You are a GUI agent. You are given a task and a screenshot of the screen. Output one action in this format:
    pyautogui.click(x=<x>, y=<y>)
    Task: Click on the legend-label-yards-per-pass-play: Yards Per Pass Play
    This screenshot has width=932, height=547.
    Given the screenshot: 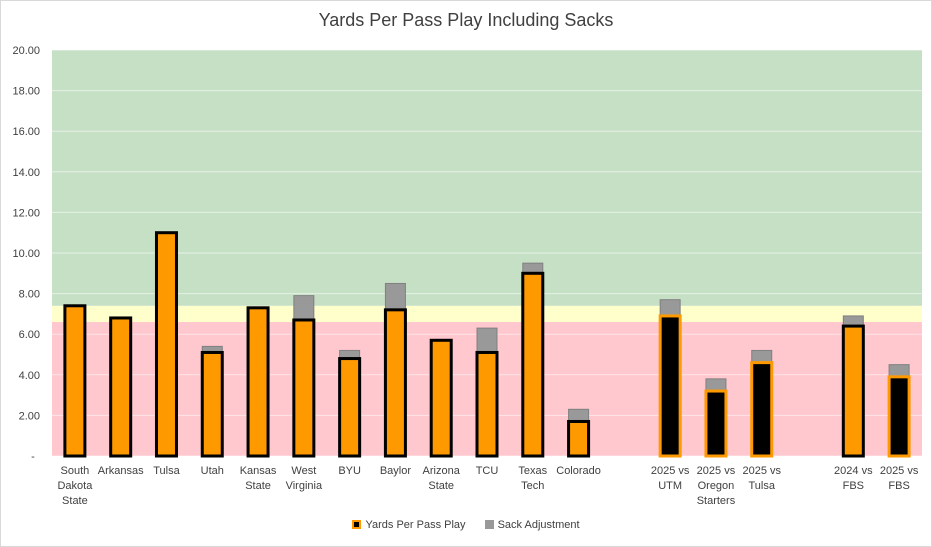 What is the action you would take?
    pyautogui.click(x=415, y=525)
    